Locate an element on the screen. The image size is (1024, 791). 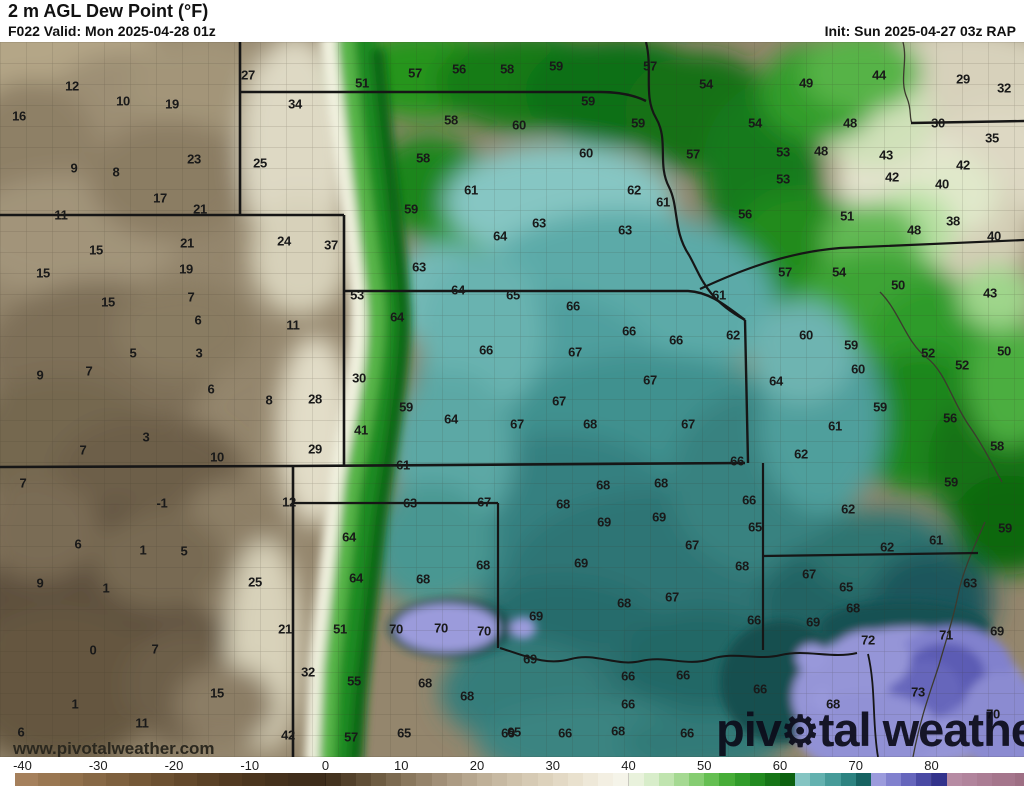
station-value: 54 is located at coordinates (706, 84).